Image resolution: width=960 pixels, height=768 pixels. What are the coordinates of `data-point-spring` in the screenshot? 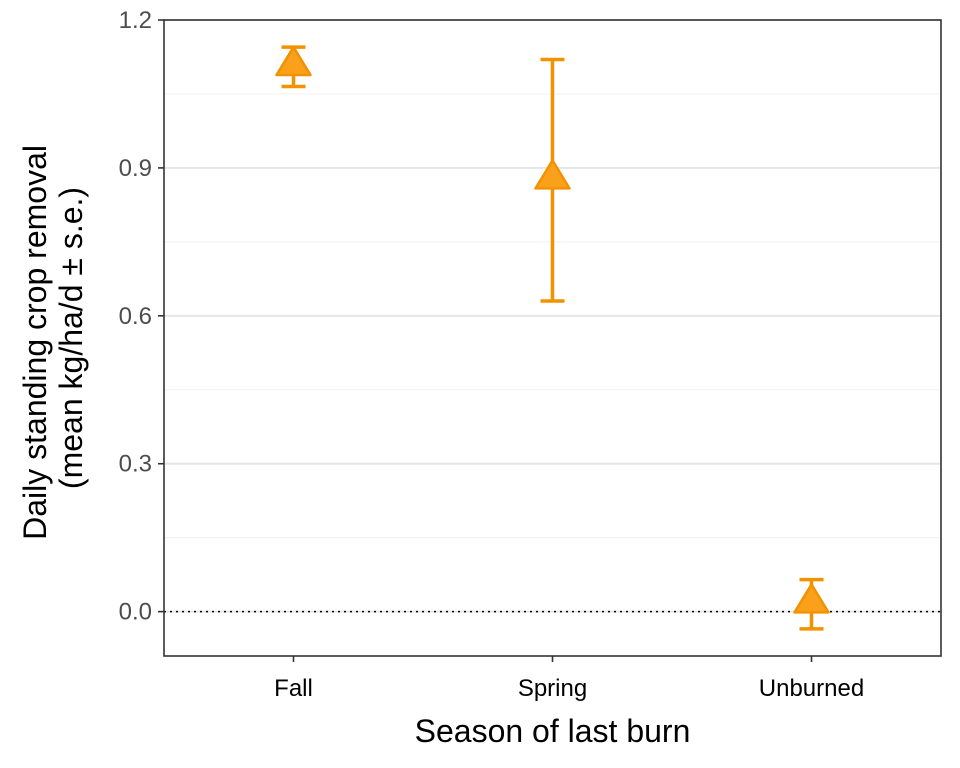 It's located at (552, 180).